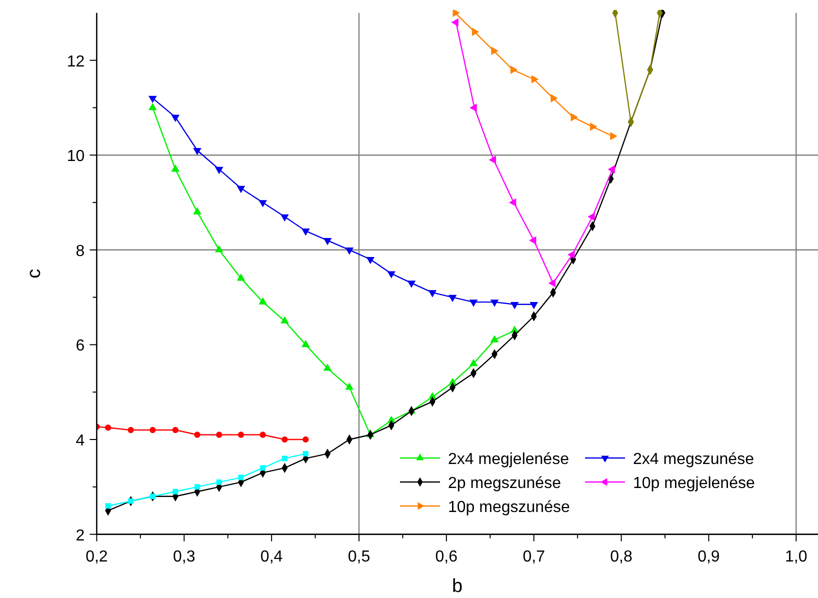 The image size is (818, 598). What do you see at coordinates (693, 459) in the screenshot?
I see `legend-label: 2x4 megszunése` at bounding box center [693, 459].